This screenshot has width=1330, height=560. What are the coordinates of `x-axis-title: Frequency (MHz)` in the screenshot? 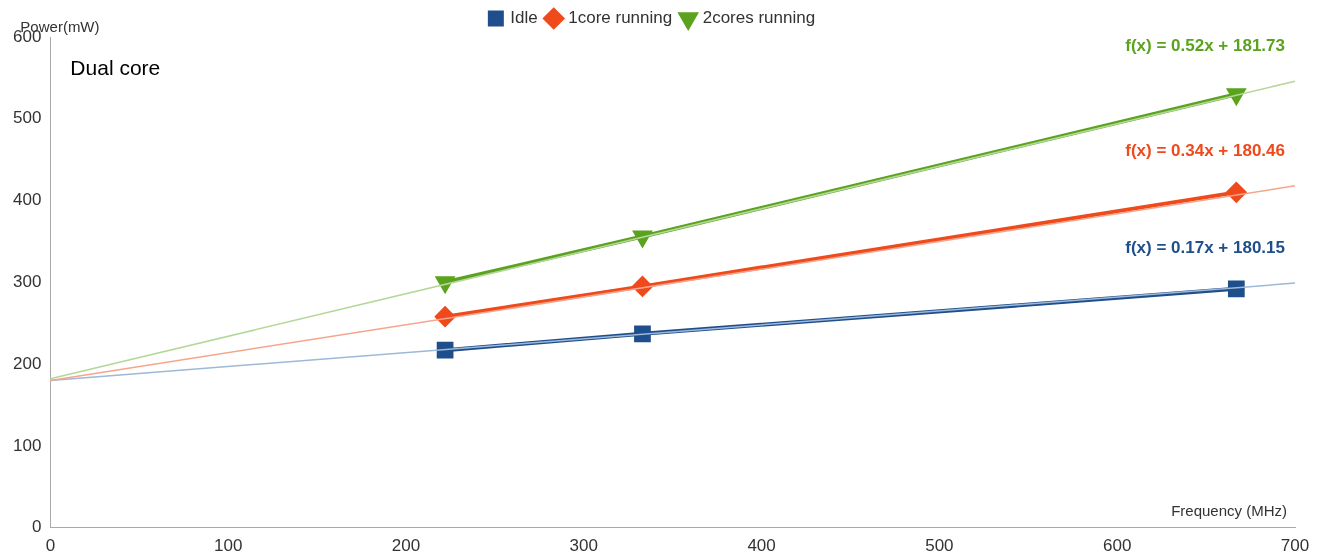 It's located at (1229, 511).